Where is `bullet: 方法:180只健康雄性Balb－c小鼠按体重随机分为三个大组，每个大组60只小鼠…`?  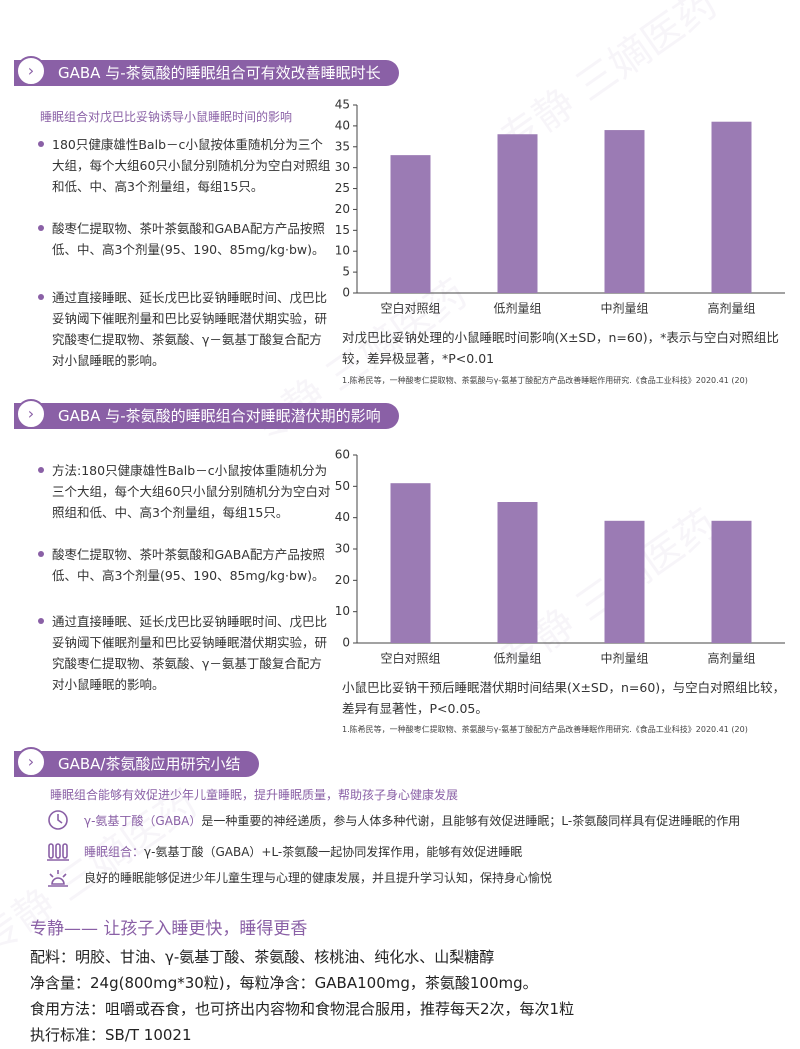 bullet: 方法:180只健康雄性Balb－c小鼠按体重随机分为三个大组，每个大组60只小鼠… is located at coordinates (186, 491).